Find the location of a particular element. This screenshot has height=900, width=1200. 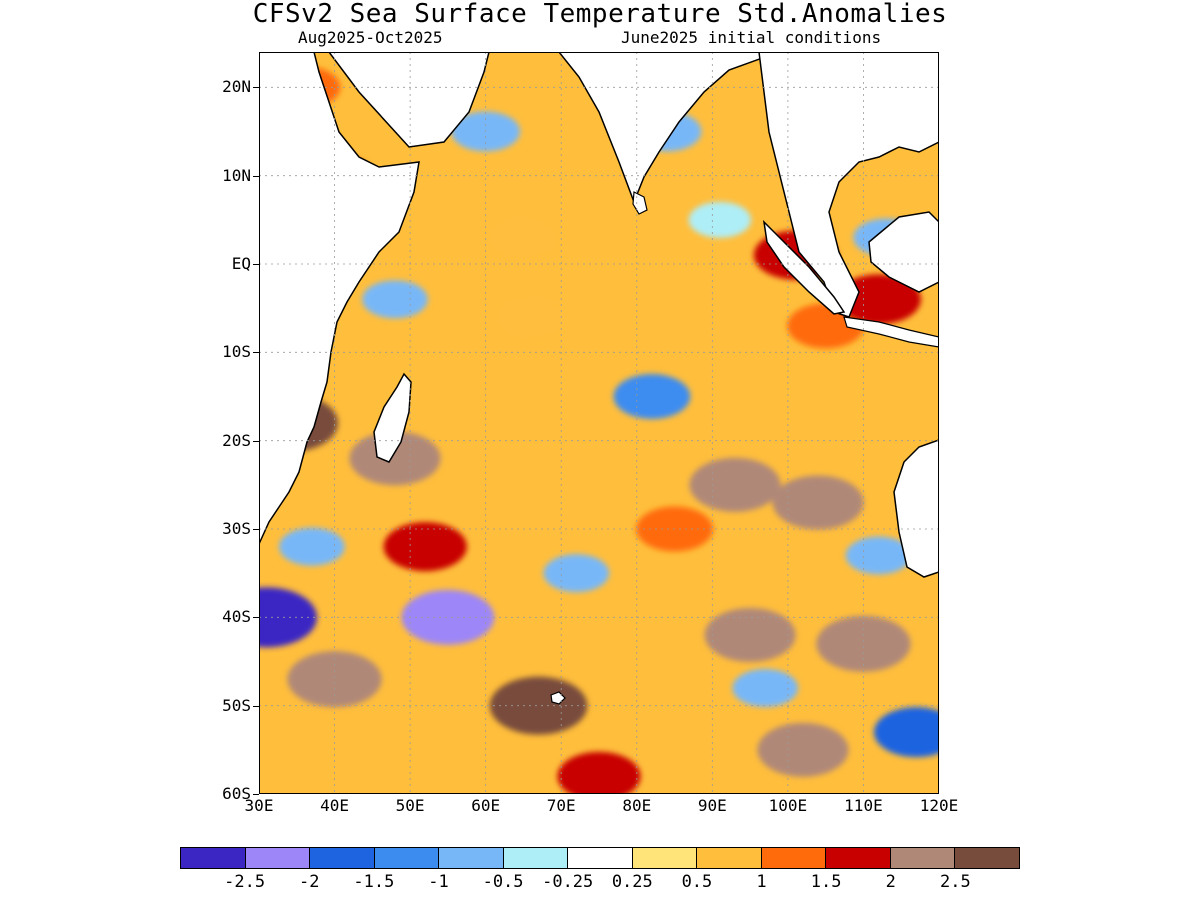

india-coastline is located at coordinates (669, 128).